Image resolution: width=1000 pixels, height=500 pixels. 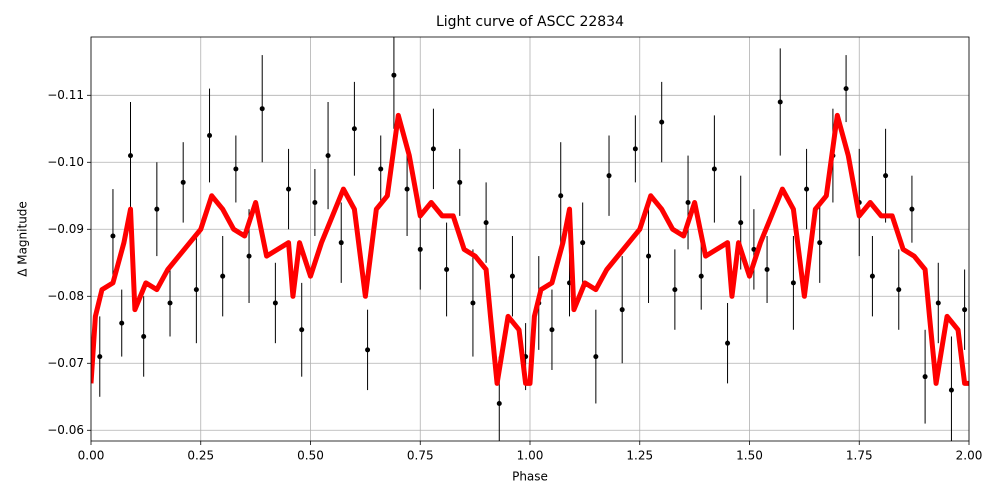 What do you see at coordinates (530, 477) in the screenshot?
I see `x-axis-label: Phase` at bounding box center [530, 477].